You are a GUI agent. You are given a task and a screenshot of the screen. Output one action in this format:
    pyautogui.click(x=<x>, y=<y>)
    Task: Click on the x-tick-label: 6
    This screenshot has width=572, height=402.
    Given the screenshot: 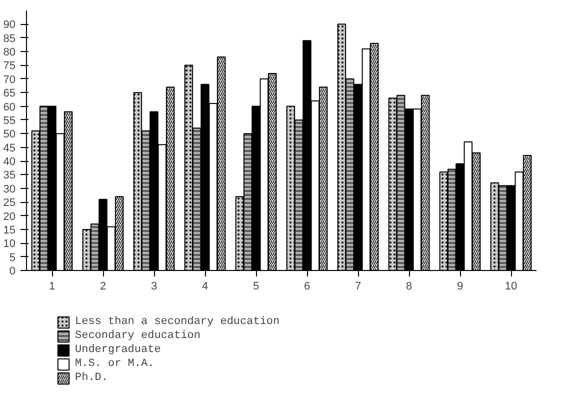 What is the action you would take?
    pyautogui.click(x=307, y=286)
    